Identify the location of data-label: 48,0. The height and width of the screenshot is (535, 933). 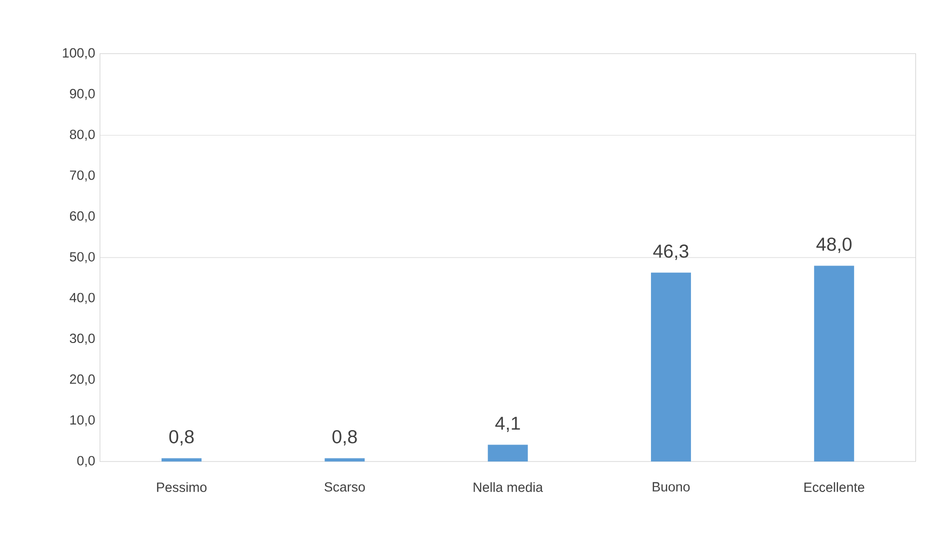
(834, 246).